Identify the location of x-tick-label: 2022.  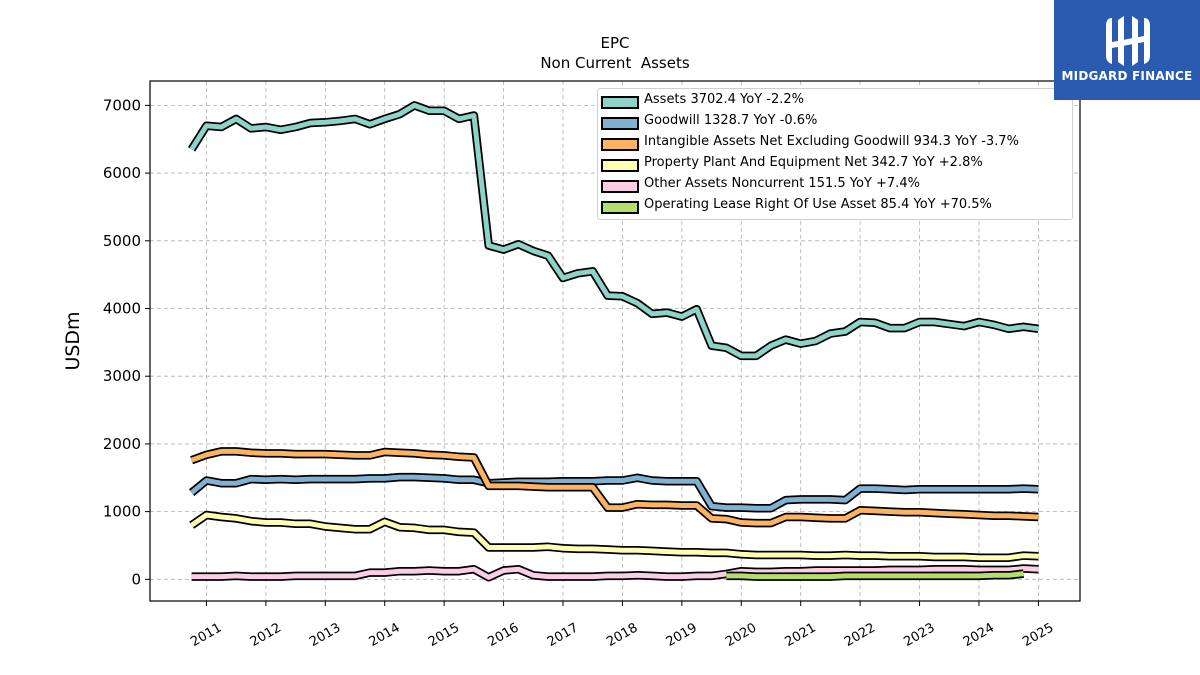
(860, 635).